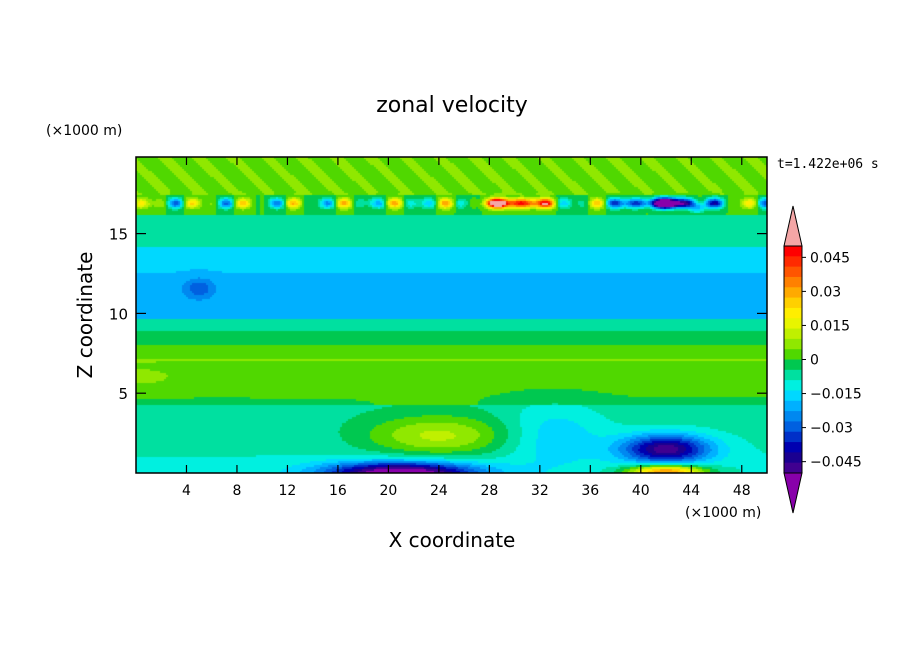 The width and height of the screenshot is (904, 654). What do you see at coordinates (793, 226) in the screenshot?
I see `colorbar-over-arrow` at bounding box center [793, 226].